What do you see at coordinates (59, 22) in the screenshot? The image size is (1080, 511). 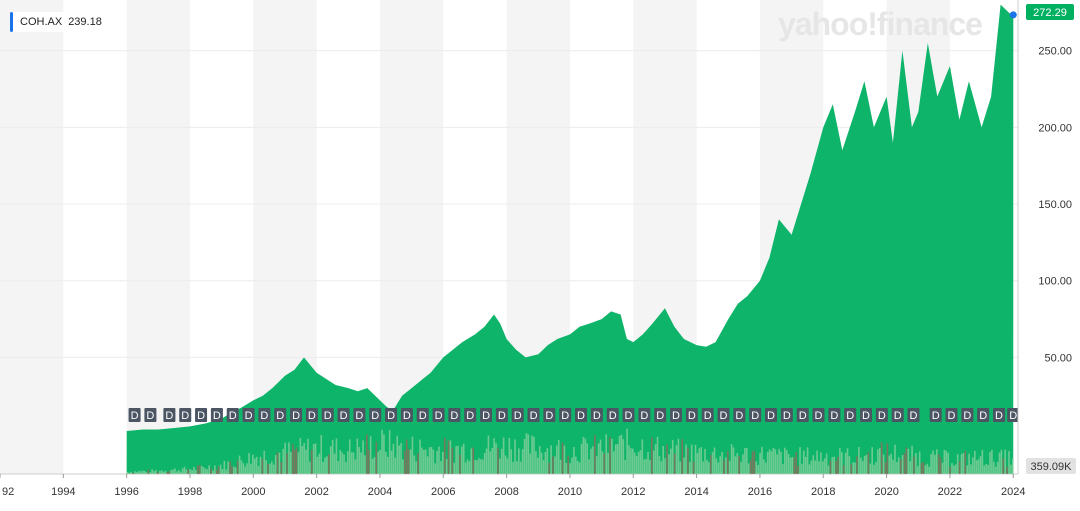 I see `symbol-legend: COH.AX 239.18` at bounding box center [59, 22].